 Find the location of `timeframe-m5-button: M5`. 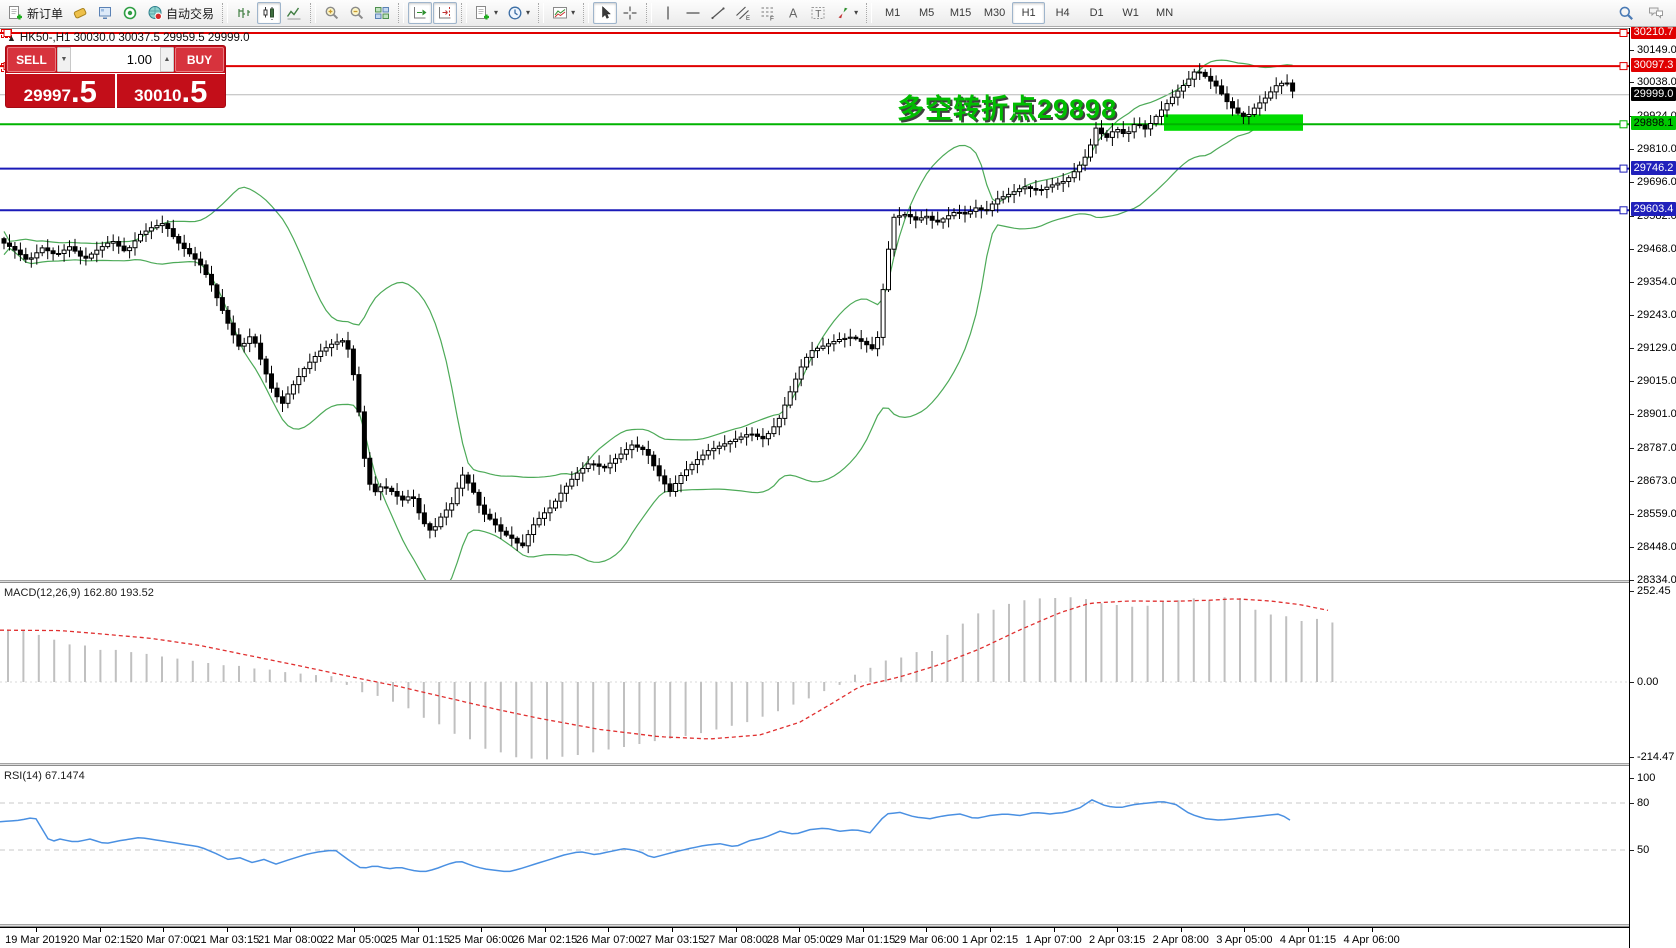

timeframe-m5-button: M5 is located at coordinates (926, 13).